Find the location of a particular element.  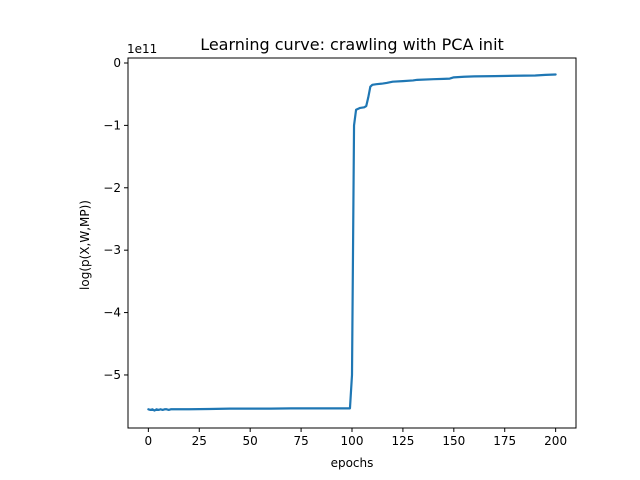

x-tick-label: 150 is located at coordinates (453, 441).